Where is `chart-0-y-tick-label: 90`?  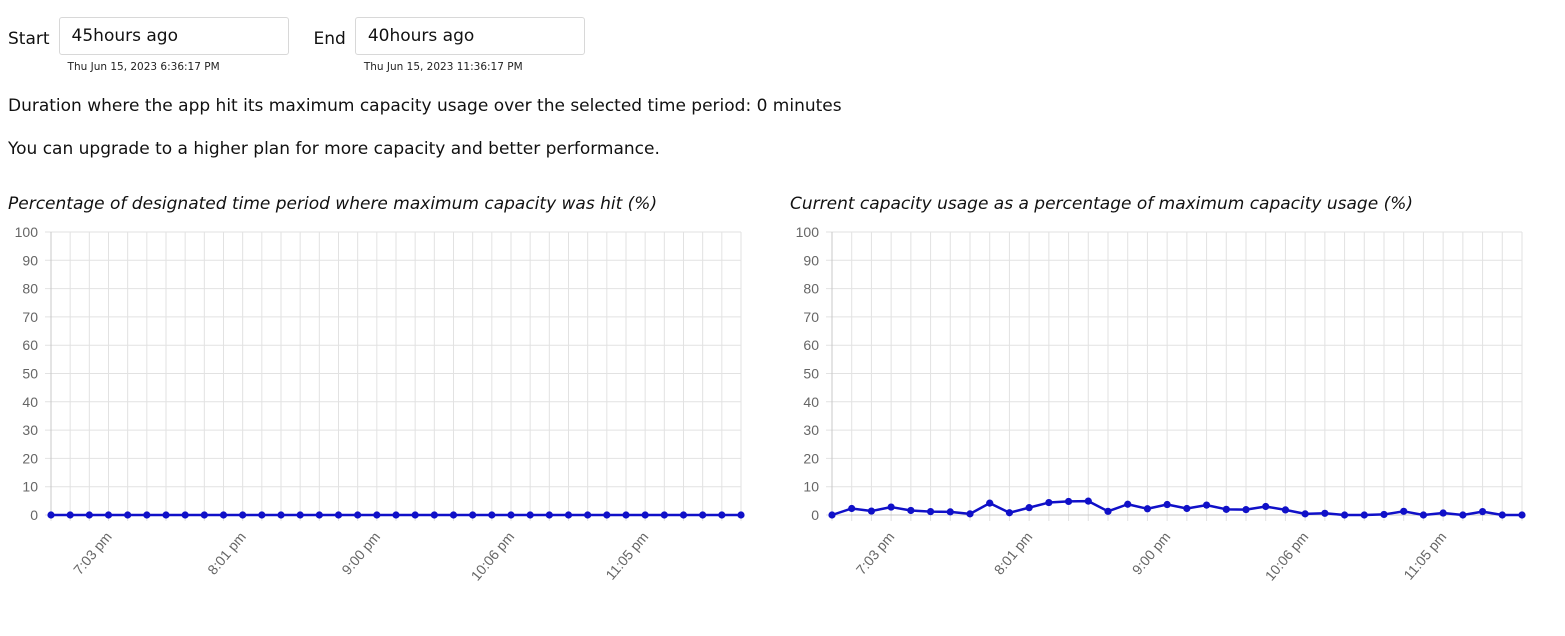
chart-0-y-tick-label: 90 is located at coordinates (30, 260).